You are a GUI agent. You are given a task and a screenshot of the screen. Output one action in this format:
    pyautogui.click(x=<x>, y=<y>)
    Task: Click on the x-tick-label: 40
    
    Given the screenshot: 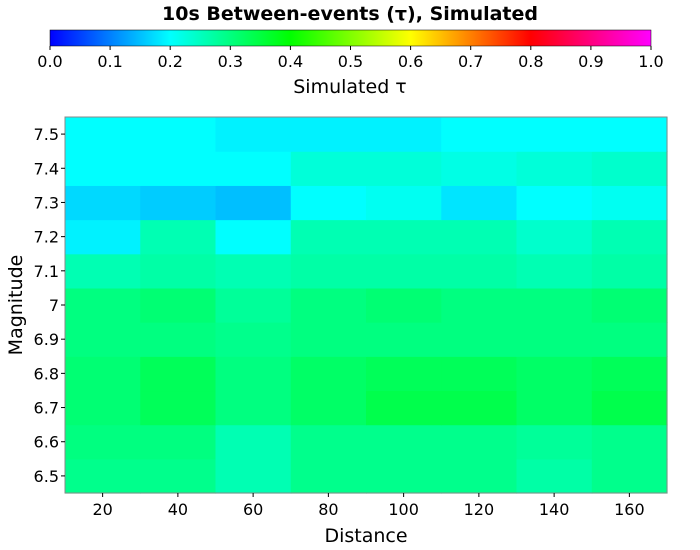 What is the action you would take?
    pyautogui.click(x=178, y=509)
    